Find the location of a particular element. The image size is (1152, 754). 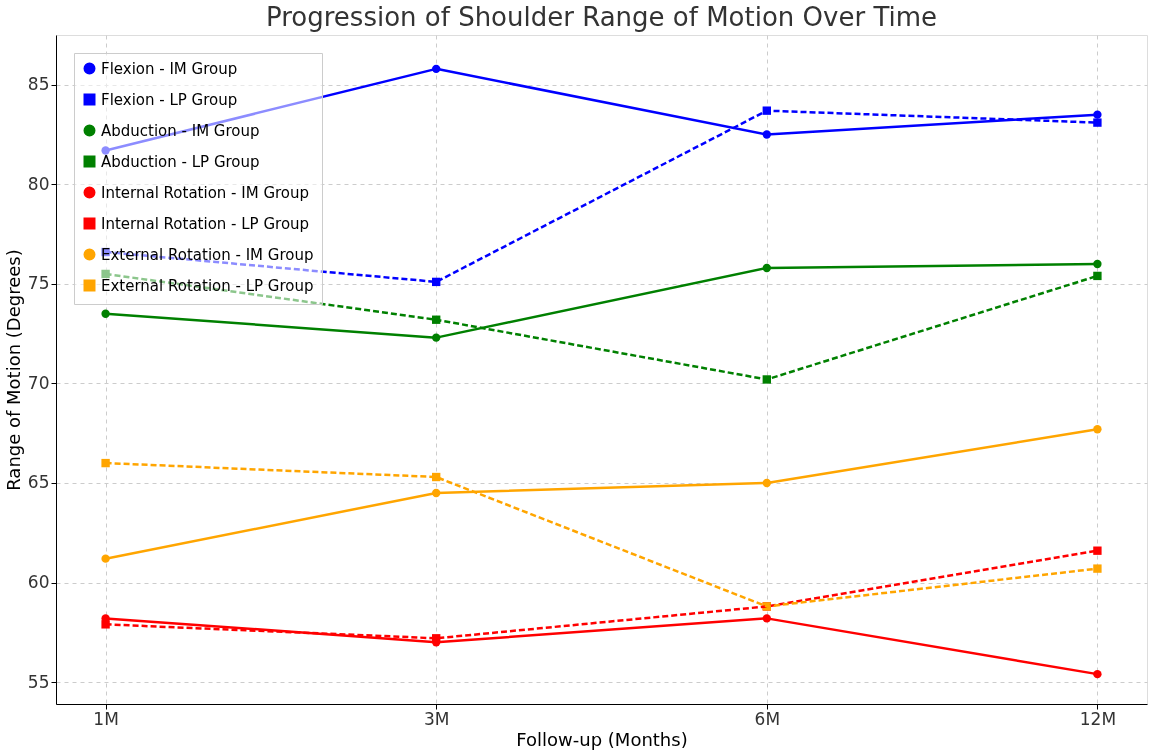

x-axis-title: Follow-up (Months) is located at coordinates (602, 739).